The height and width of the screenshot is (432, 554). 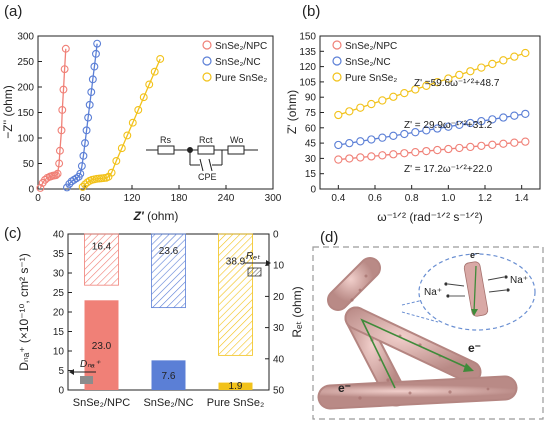 I want to click on circuit-label-wo: Wo, so click(x=236, y=140).